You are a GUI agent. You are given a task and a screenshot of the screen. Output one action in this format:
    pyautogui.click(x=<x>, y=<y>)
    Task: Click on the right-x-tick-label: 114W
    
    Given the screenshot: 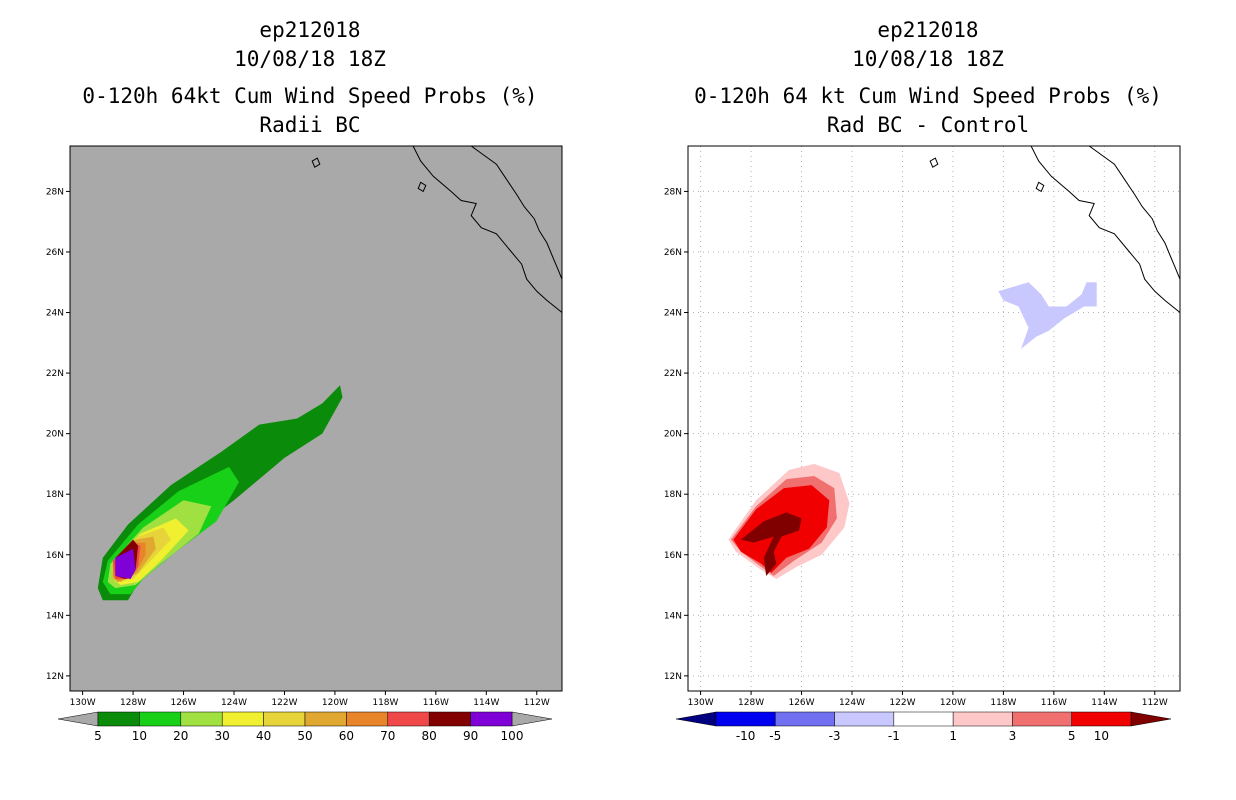 What is the action you would take?
    pyautogui.click(x=1104, y=703)
    